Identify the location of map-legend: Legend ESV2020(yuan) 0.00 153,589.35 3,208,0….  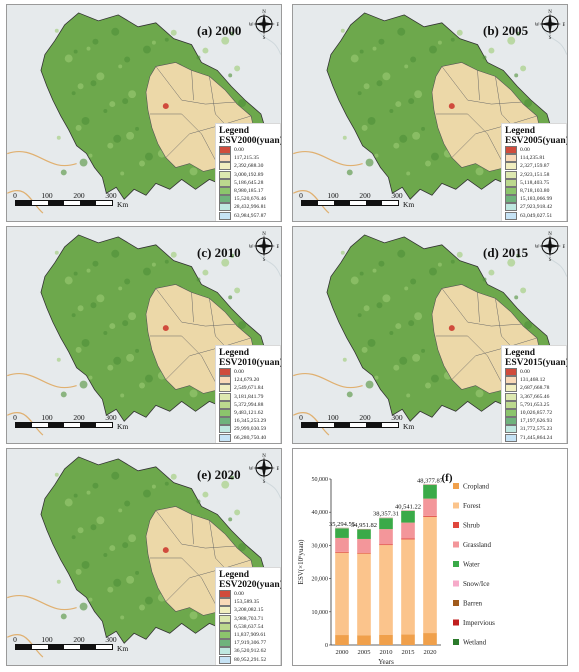
(248, 616).